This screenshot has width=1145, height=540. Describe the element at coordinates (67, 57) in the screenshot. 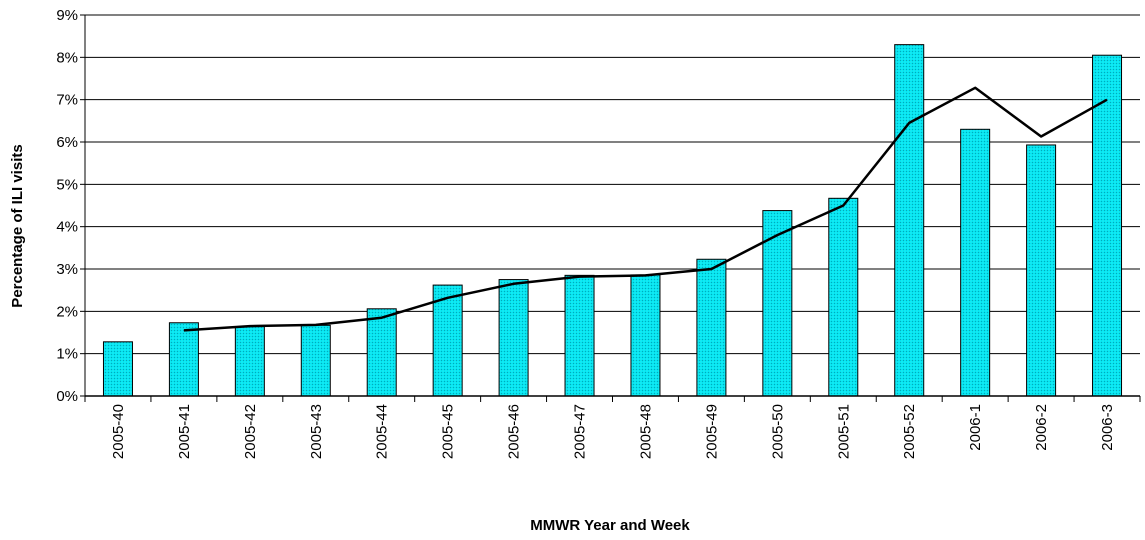

I see `y-tick-label: 8%` at that location.